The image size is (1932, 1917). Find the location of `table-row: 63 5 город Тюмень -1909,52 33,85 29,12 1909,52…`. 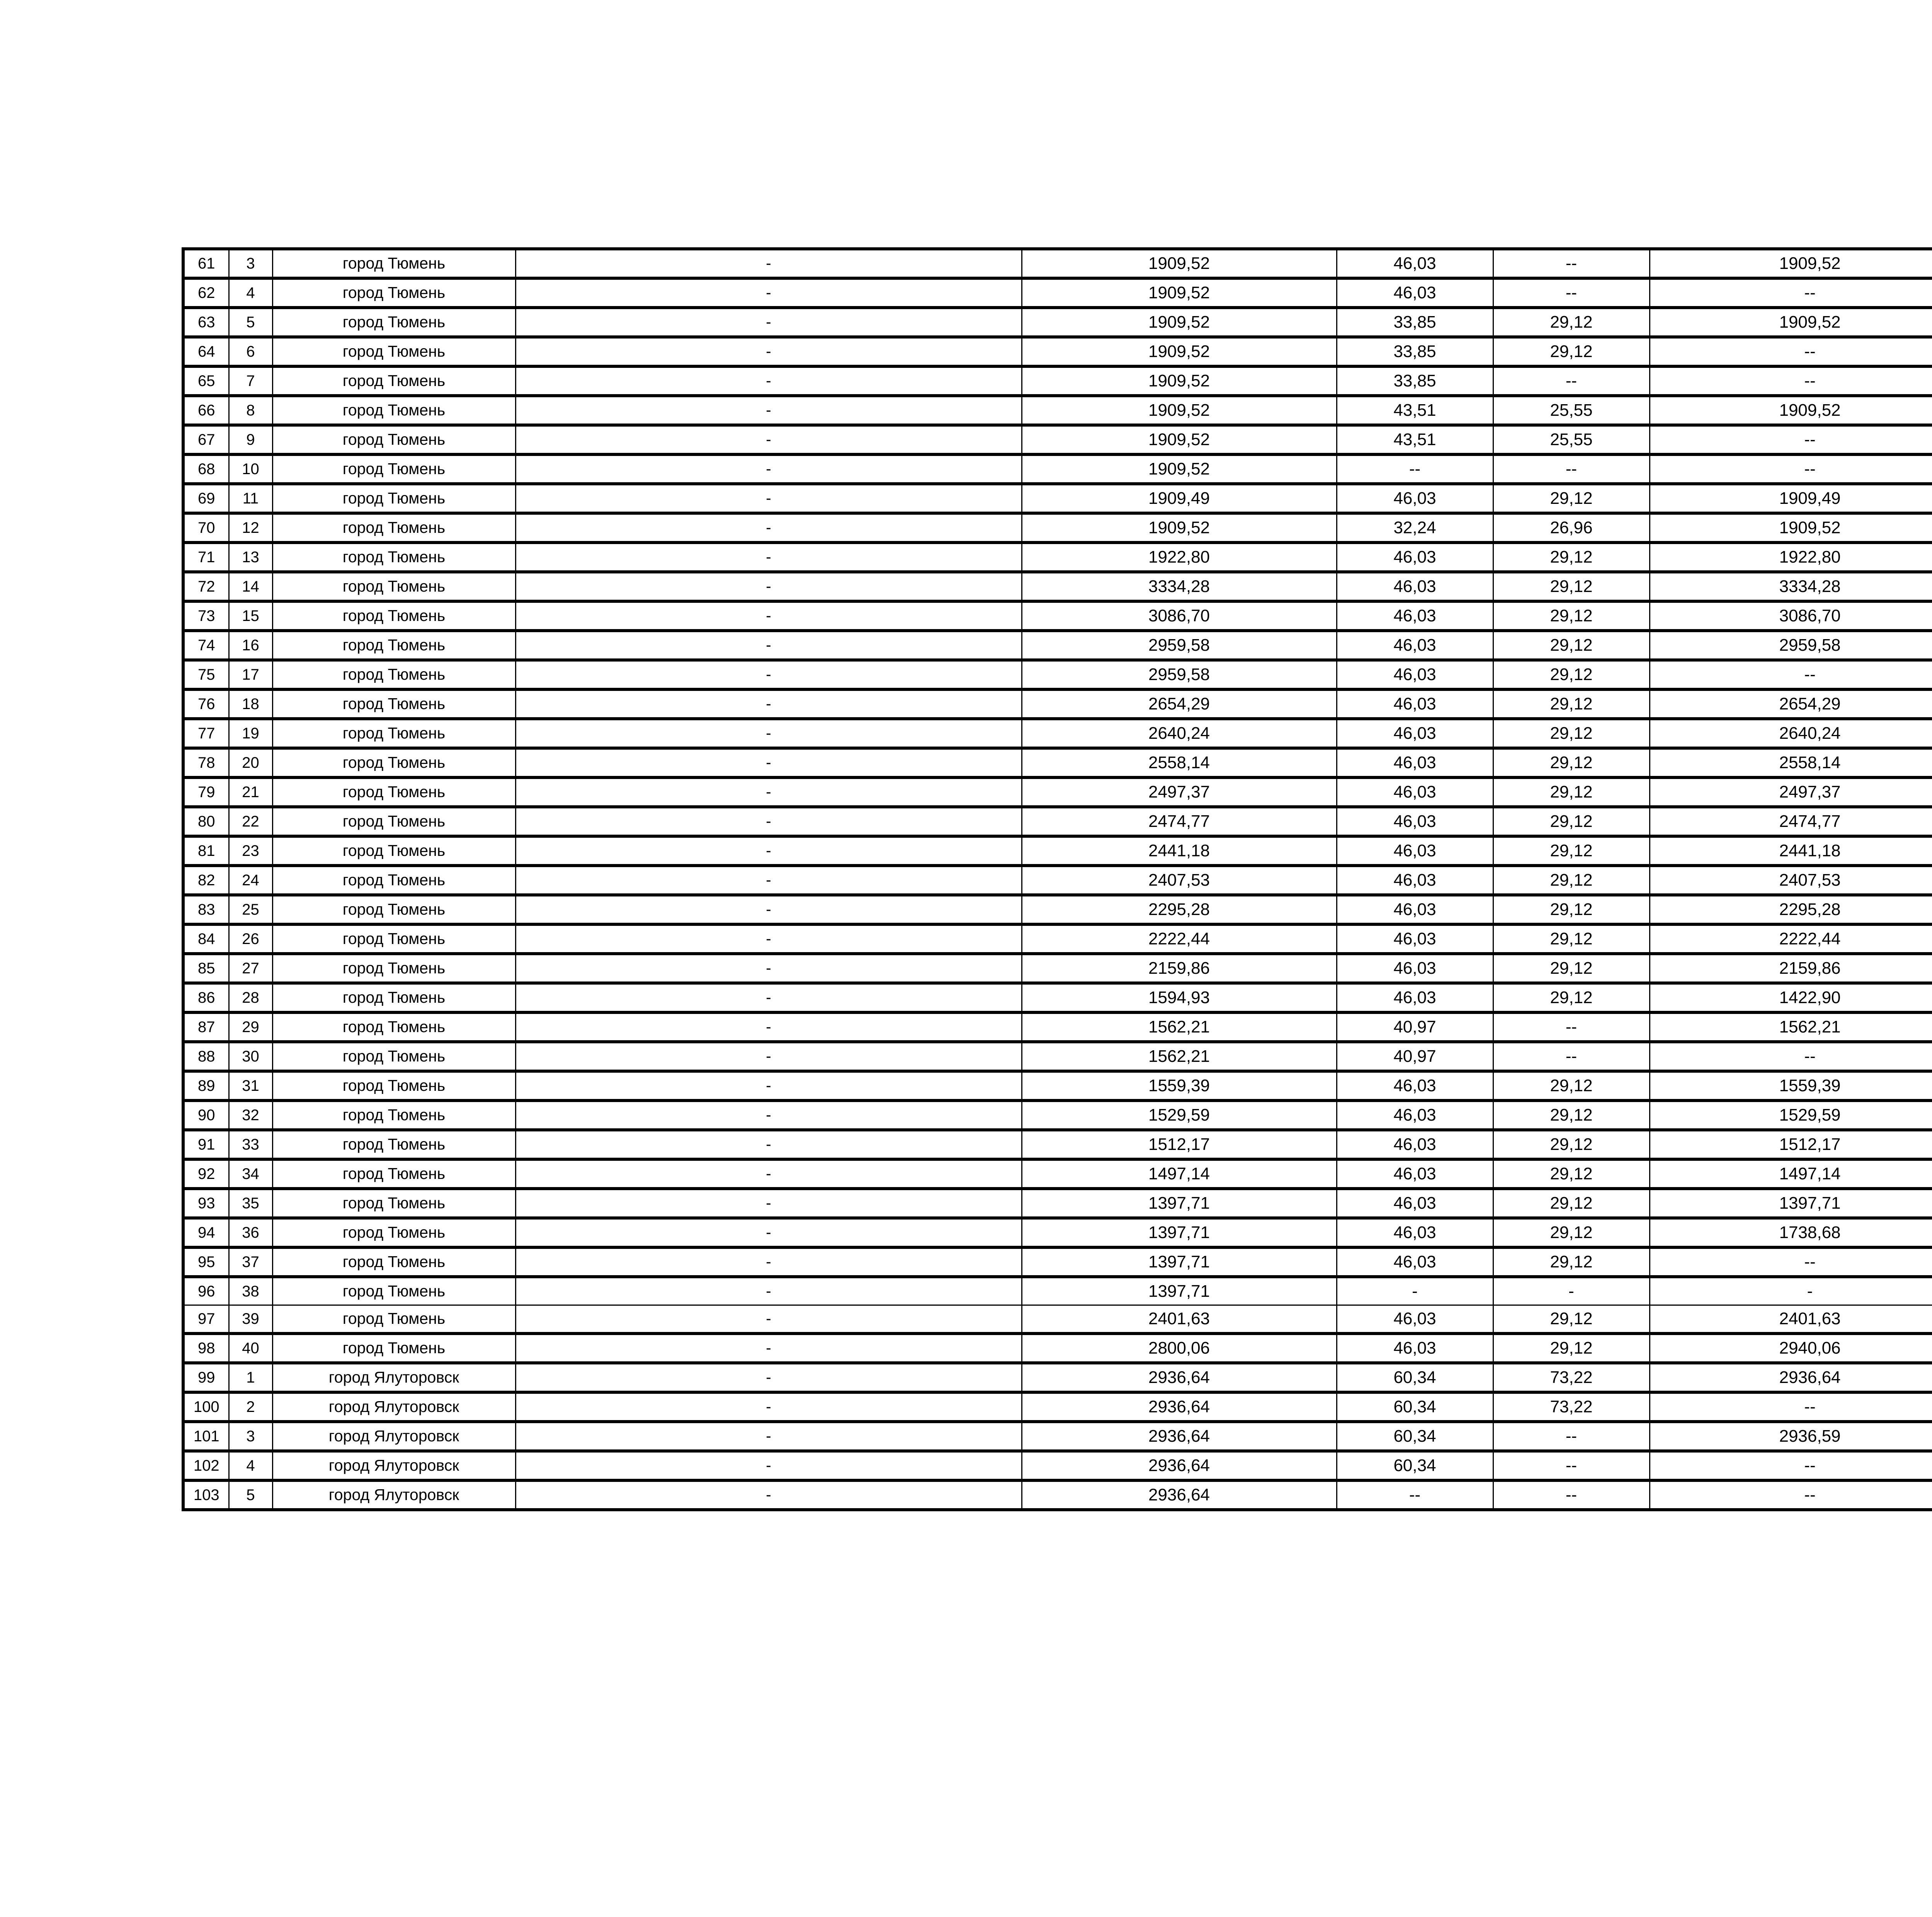

table-row: 63 5 город Тюмень -1909,52 33,85 29,12 1909,52… is located at coordinates (1057, 322).